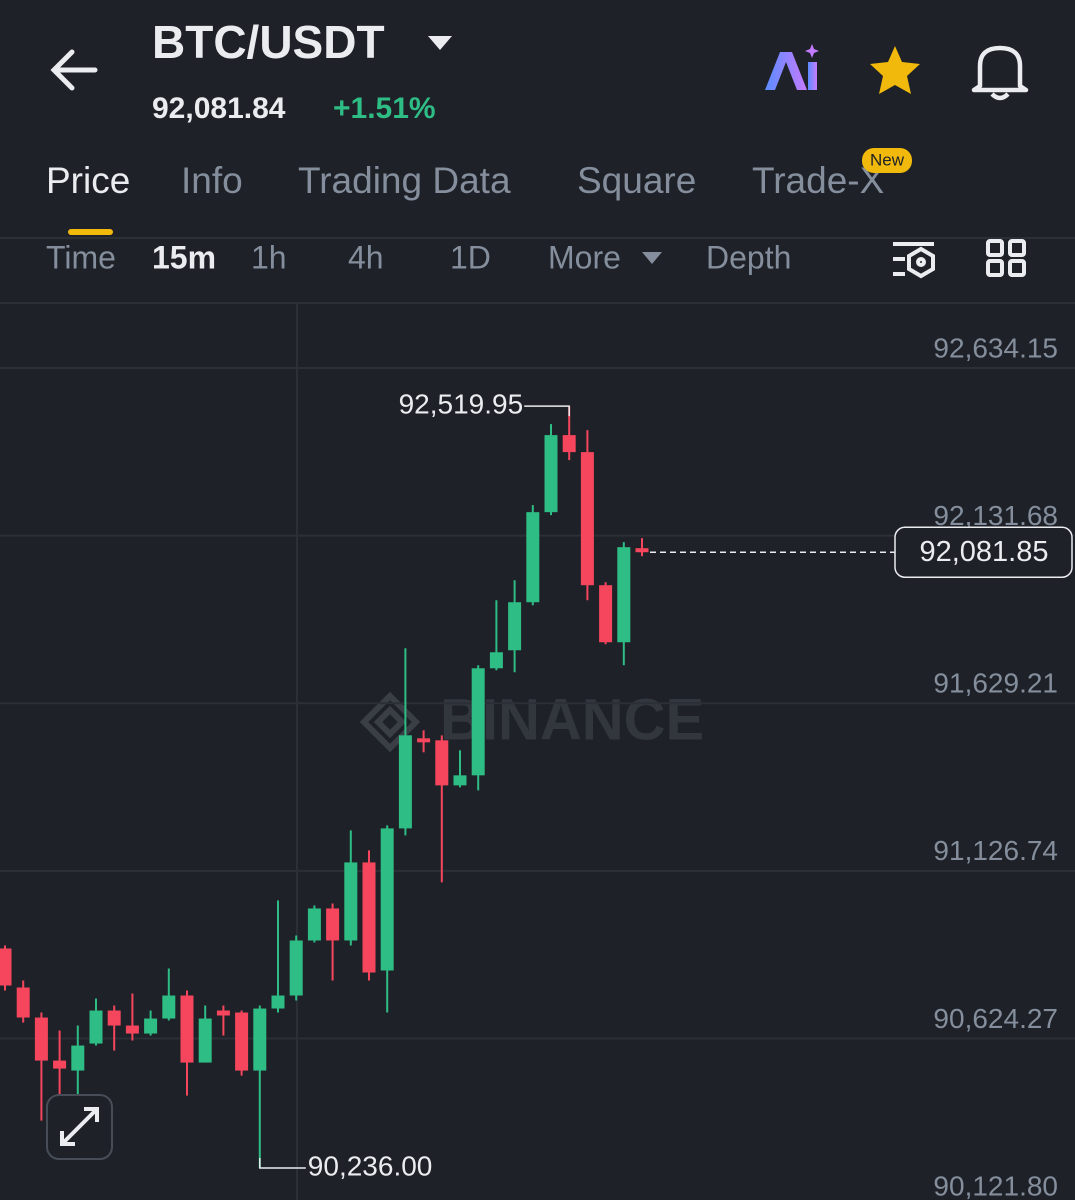 The height and width of the screenshot is (1200, 1075). I want to click on y-tick-label: 91,126.74, so click(995, 850).